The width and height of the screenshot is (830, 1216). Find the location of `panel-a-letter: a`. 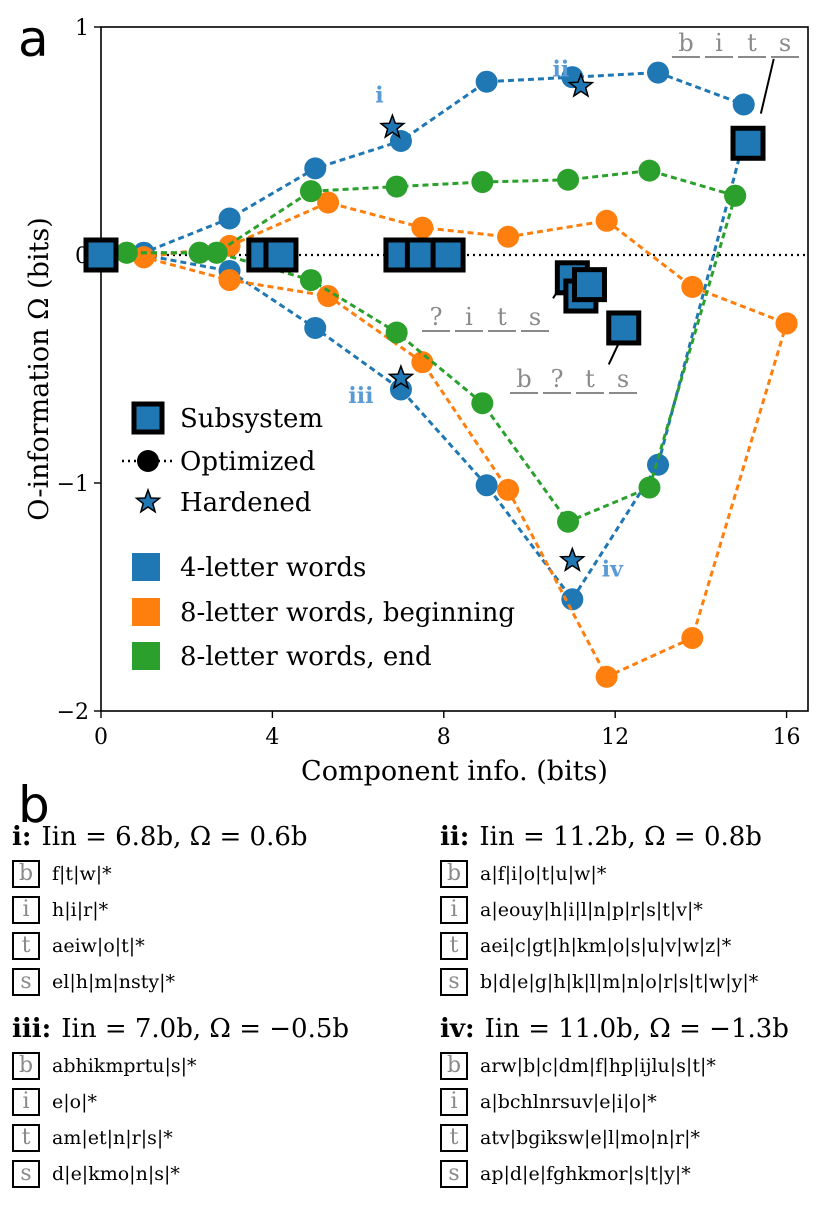

panel-a-letter: a is located at coordinates (33, 39).